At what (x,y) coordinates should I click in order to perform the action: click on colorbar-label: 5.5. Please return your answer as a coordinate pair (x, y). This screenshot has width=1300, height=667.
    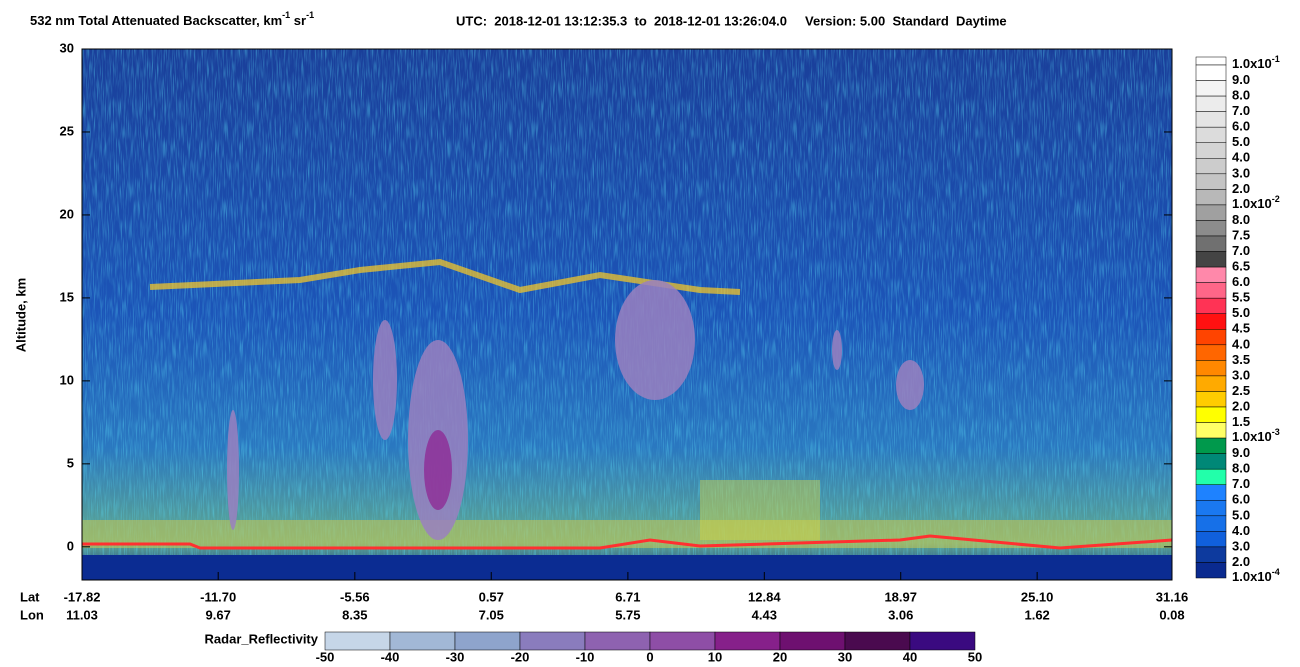
    Looking at the image, I should click on (1241, 297).